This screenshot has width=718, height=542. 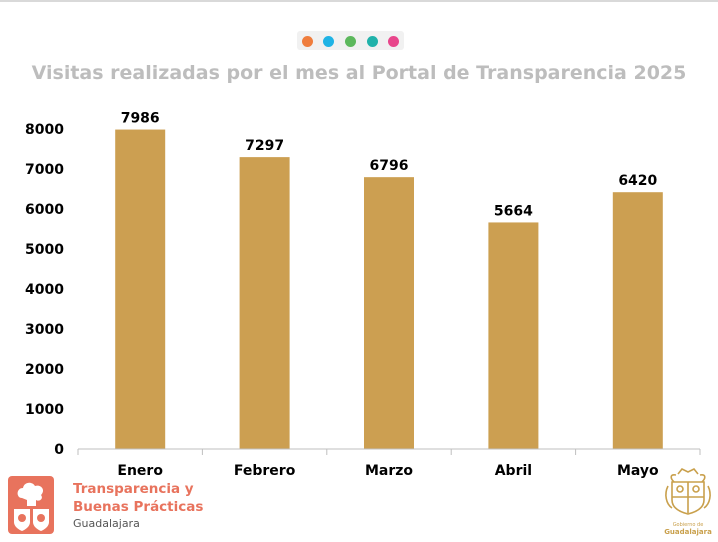 What do you see at coordinates (638, 471) in the screenshot?
I see `x-category-label: Mayo` at bounding box center [638, 471].